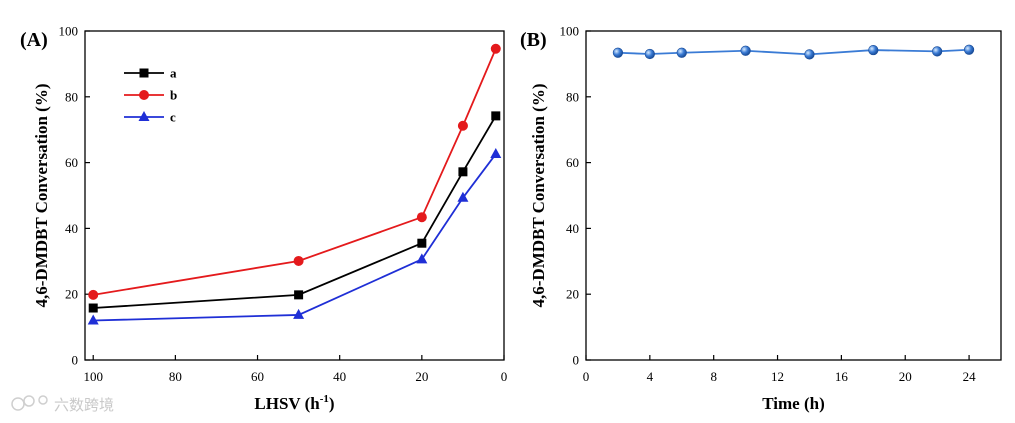  Describe the element at coordinates (175, 376) in the screenshot. I see `x-tick-label: 80` at that location.